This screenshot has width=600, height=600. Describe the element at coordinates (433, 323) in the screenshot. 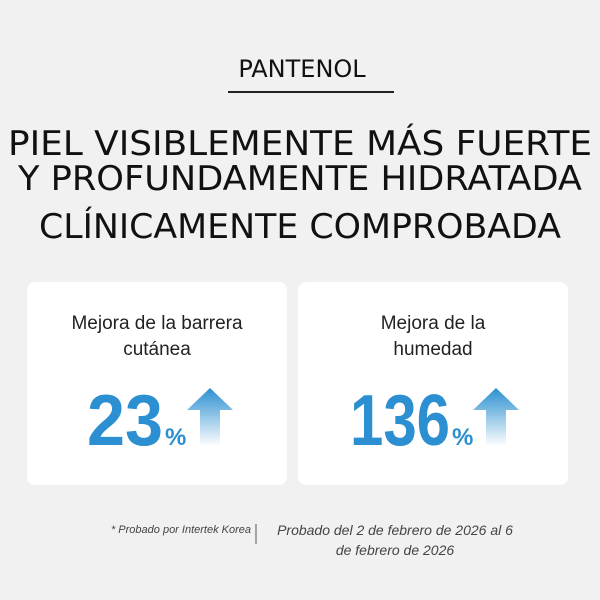

I see `card-label: Mejora de la` at that location.